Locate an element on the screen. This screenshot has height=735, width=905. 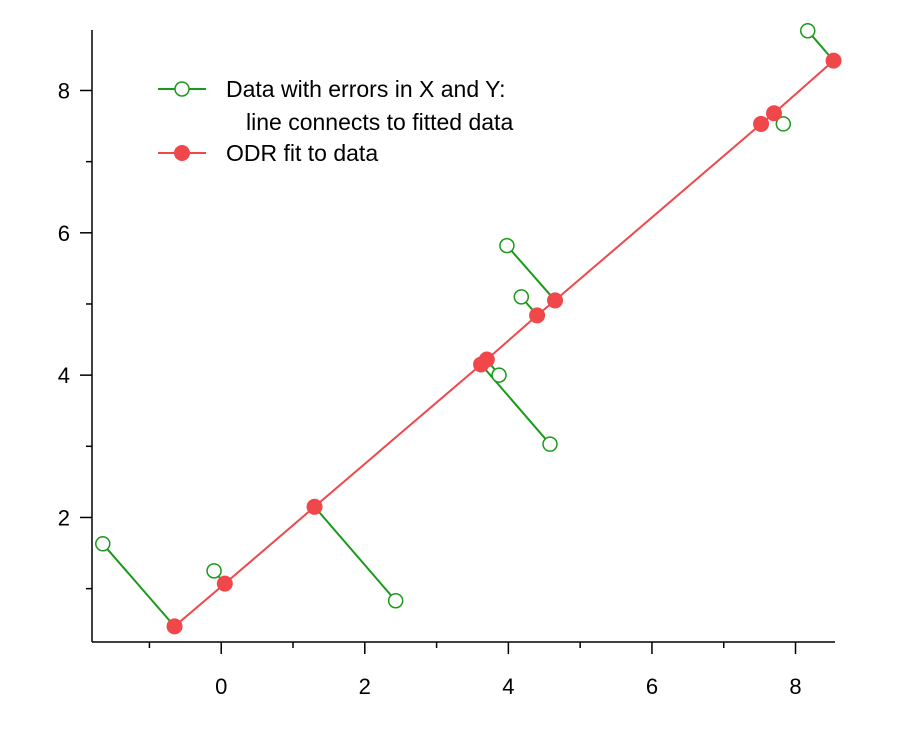
legend-fit-marker is located at coordinates (182, 153).